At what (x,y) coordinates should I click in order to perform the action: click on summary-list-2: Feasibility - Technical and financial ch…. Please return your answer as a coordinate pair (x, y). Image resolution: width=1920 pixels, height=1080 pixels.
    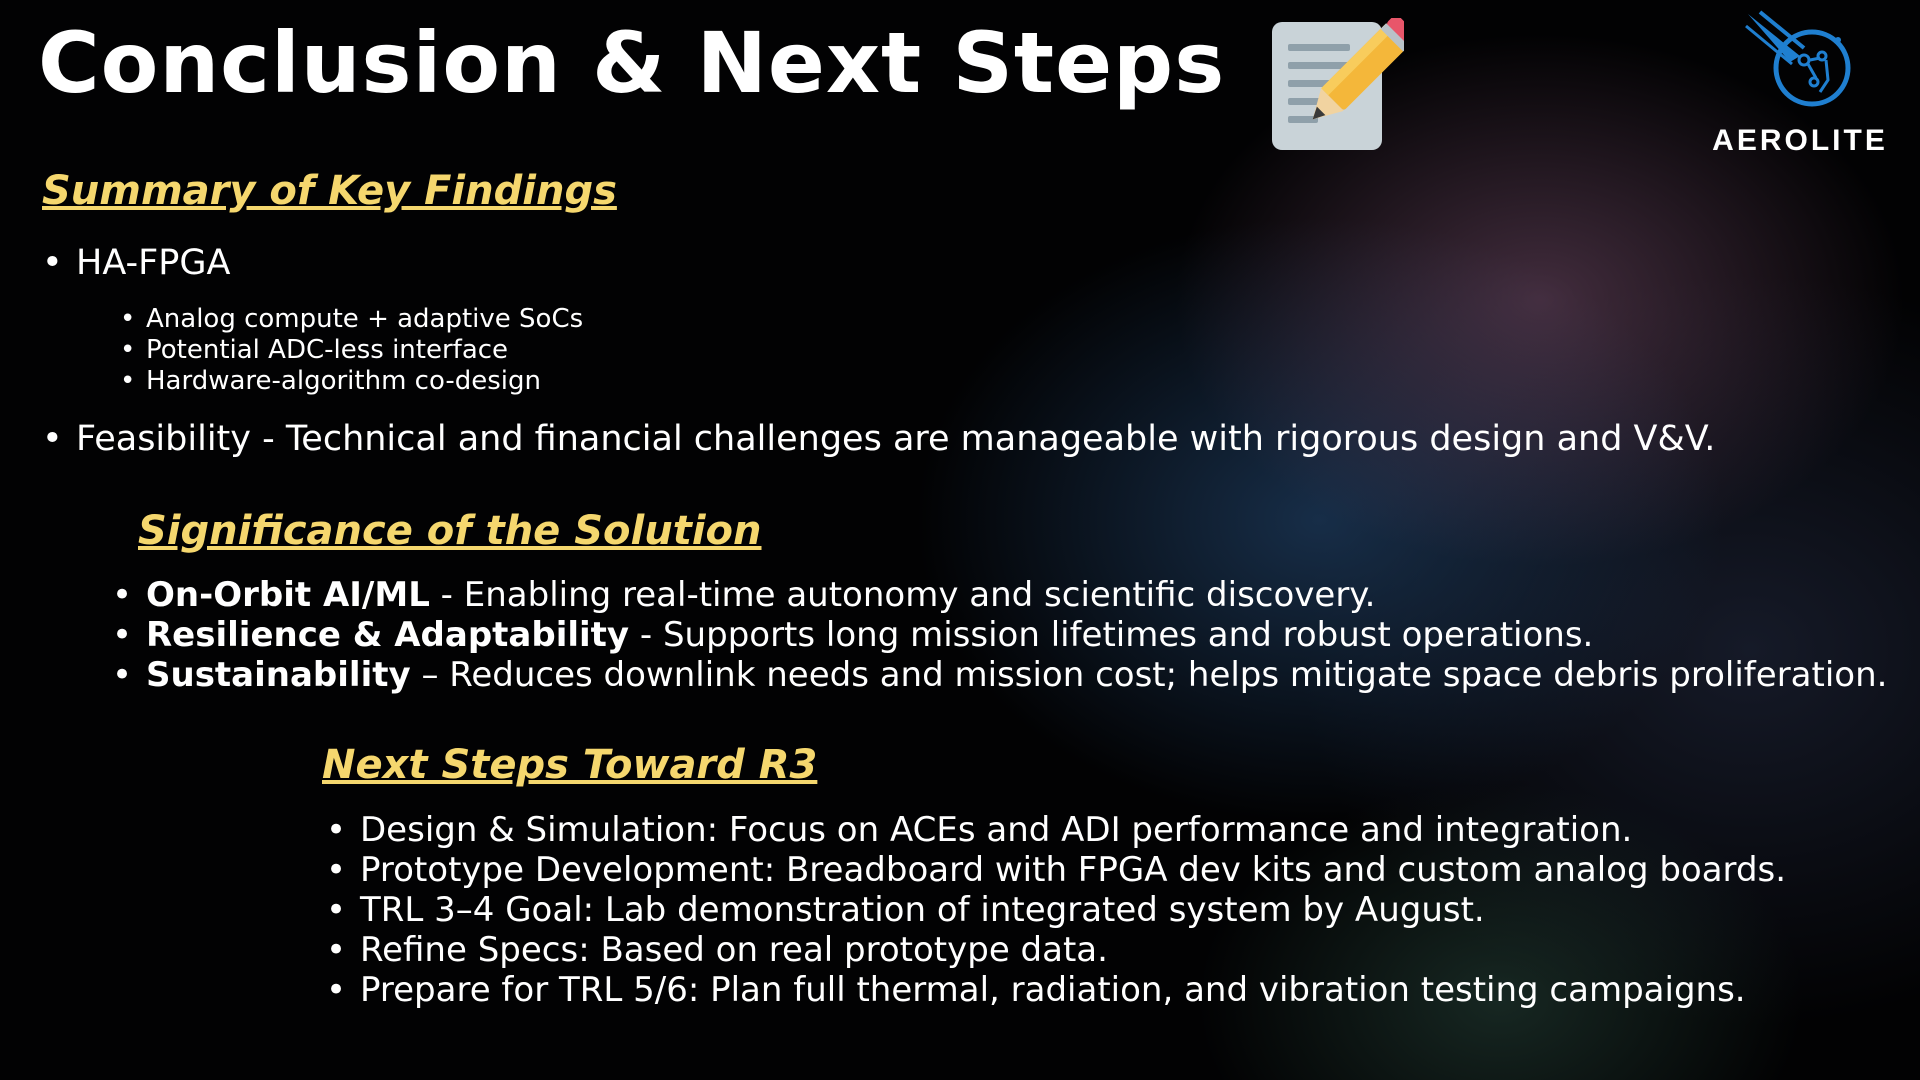
    Looking at the image, I should click on (878, 439).